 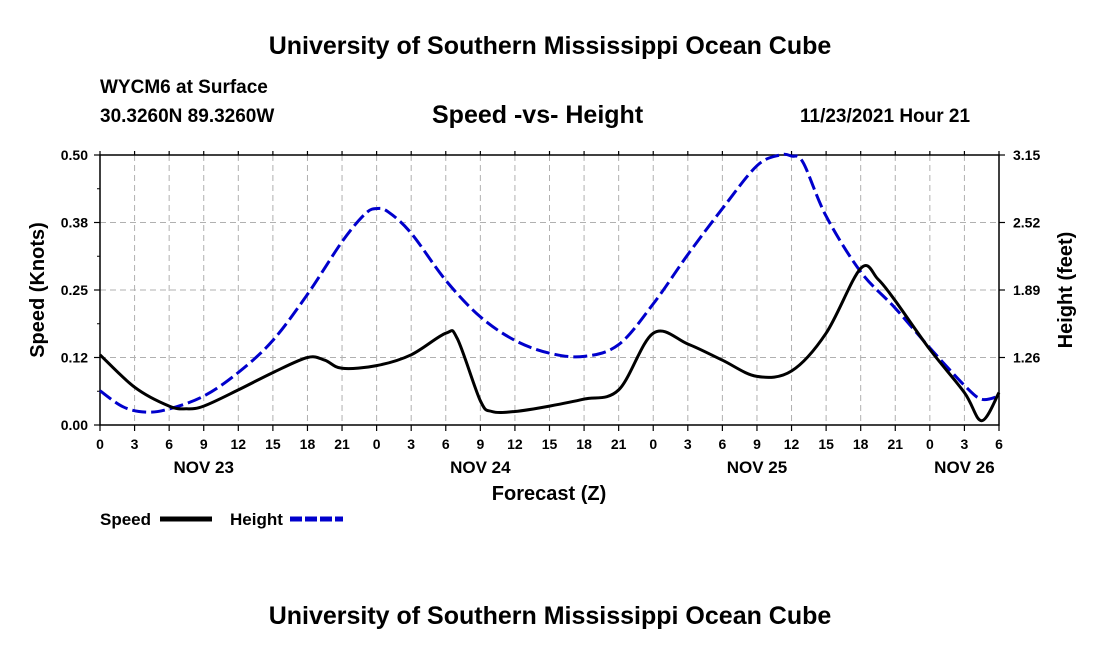 I want to click on date-label: NOV 24, so click(x=480, y=467).